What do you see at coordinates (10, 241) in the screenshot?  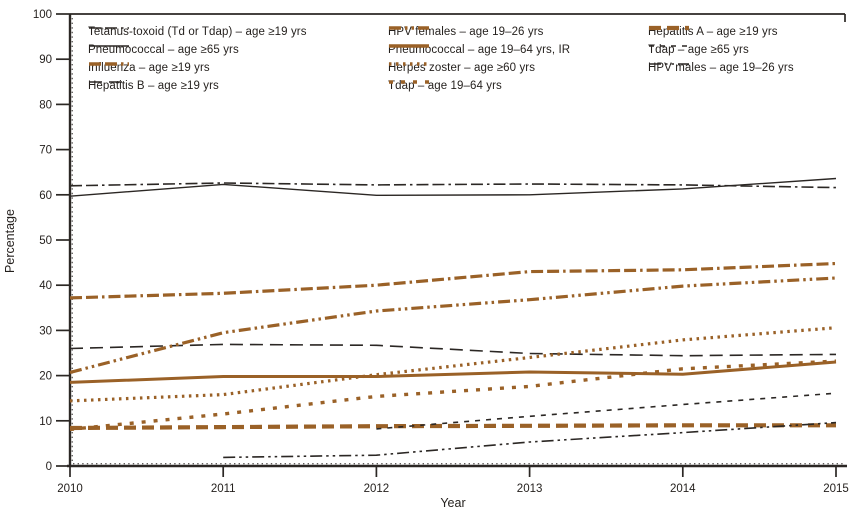 I see `y-axis-title: Percentage` at bounding box center [10, 241].